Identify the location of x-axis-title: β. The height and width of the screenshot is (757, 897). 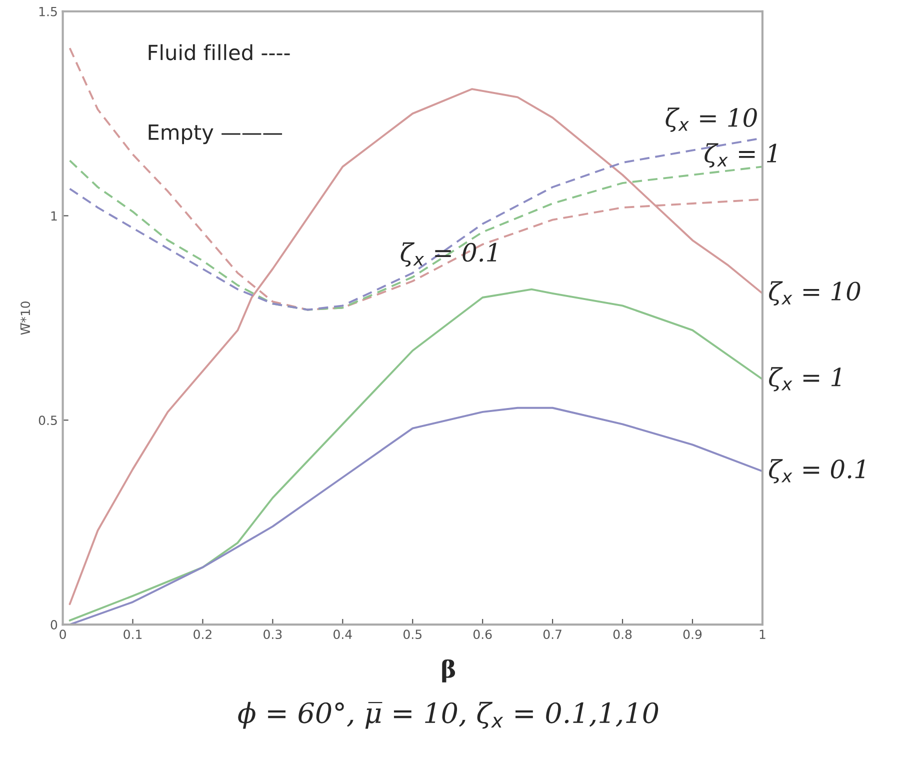
(449, 670).